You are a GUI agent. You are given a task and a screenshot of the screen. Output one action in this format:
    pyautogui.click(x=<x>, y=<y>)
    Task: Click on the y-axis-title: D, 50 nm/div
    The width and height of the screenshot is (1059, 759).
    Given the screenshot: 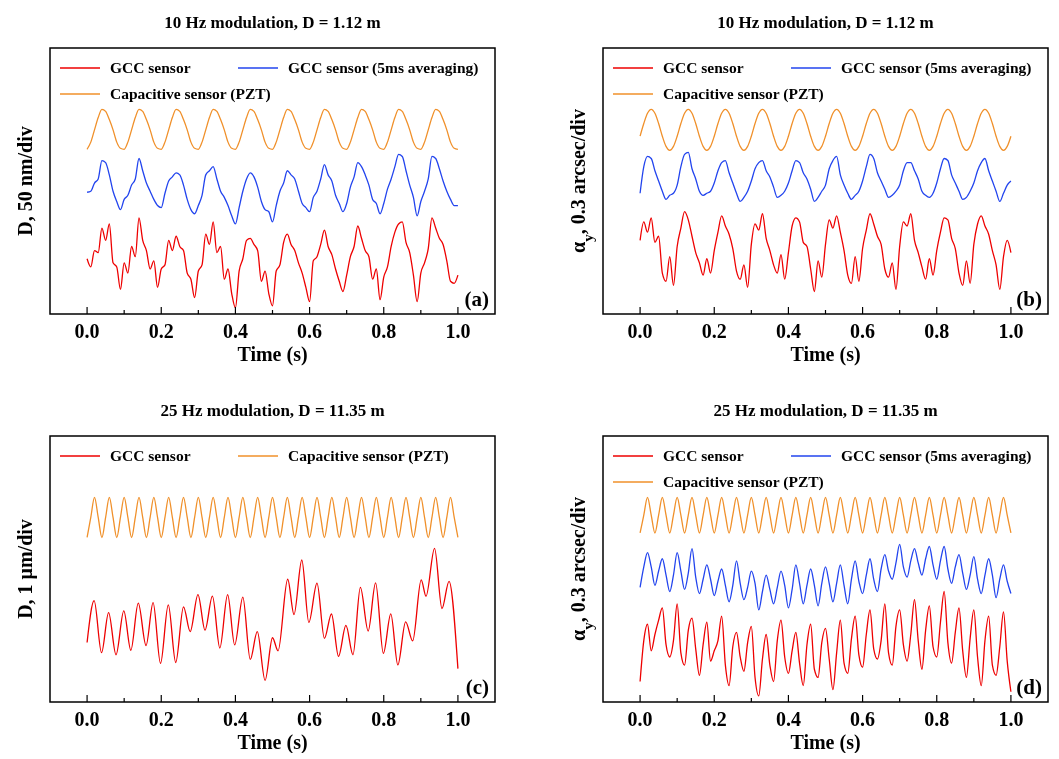 What is the action you would take?
    pyautogui.click(x=25, y=181)
    